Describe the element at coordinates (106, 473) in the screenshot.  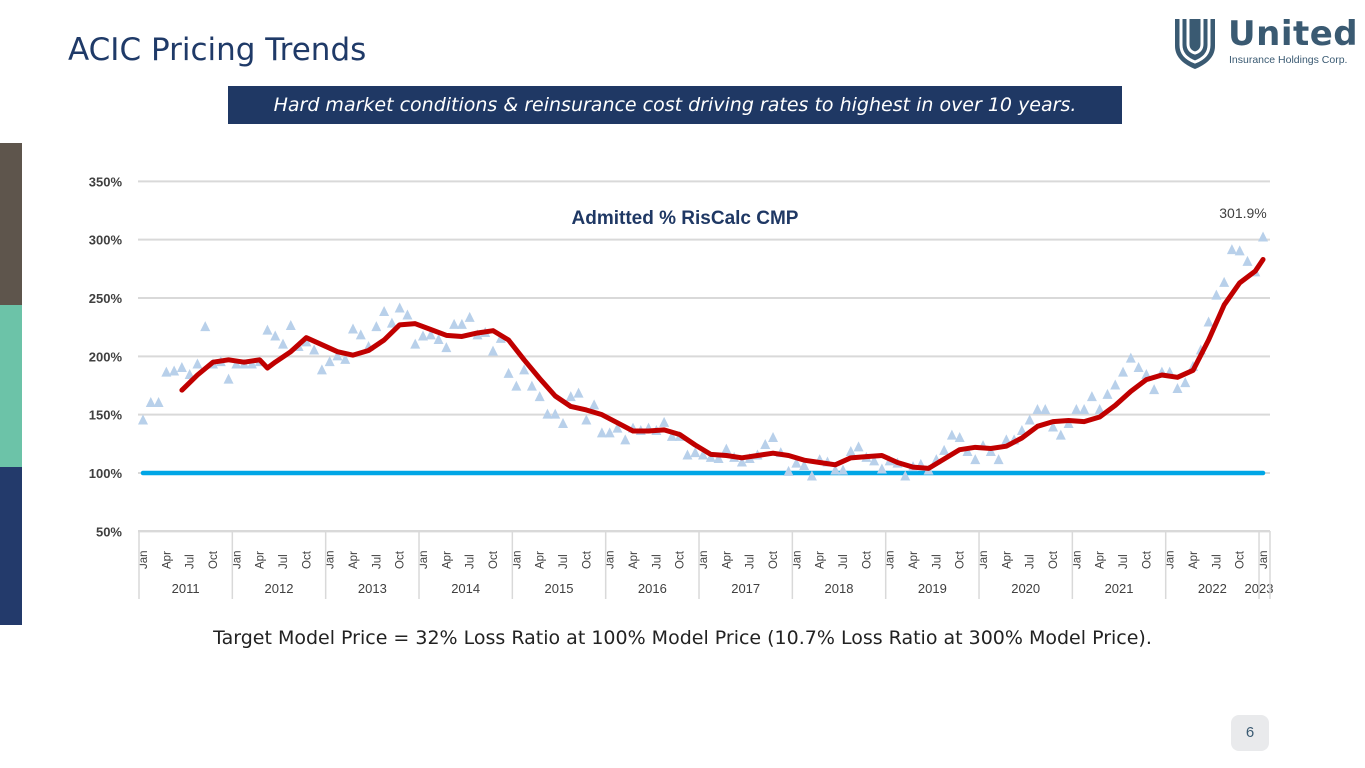
I see `y-tick-label: 100%` at that location.